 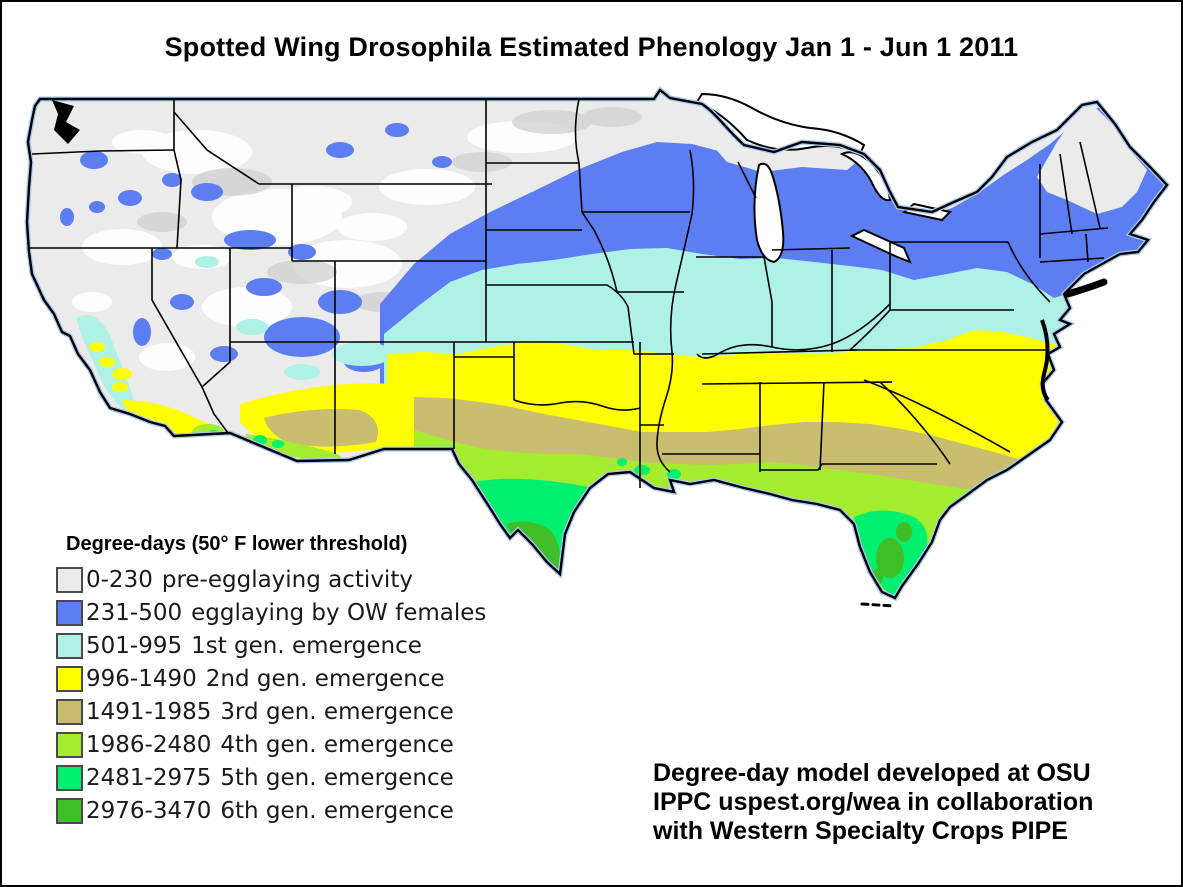 I want to click on legend-item-egglaying: 231-500 egglaying by OW females, so click(x=271, y=612).